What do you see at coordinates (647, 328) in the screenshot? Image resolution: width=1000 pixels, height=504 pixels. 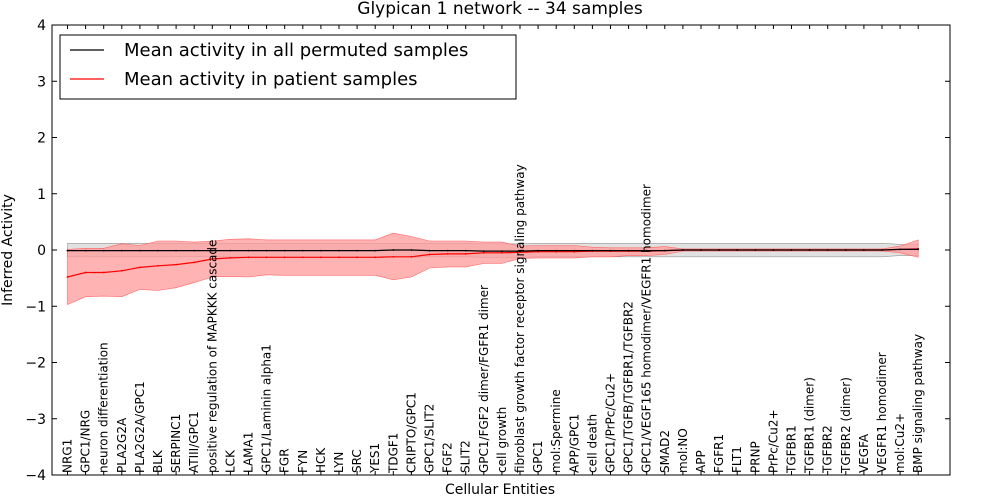 I see `x-tick-label-32: GPC1/VEGF165 homodimer/VEGFR1 homodimer` at bounding box center [647, 328].